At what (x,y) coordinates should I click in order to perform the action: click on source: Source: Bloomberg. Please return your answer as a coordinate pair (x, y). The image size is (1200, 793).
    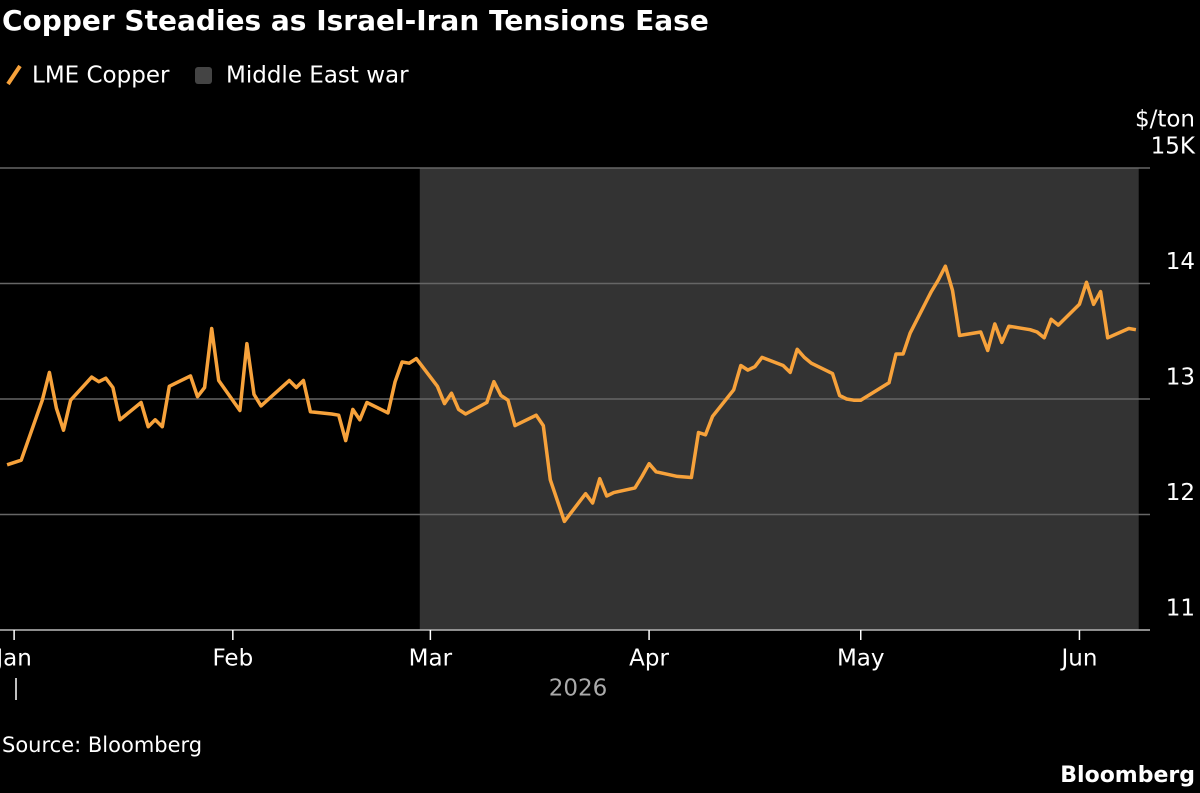
    Looking at the image, I should click on (102, 745).